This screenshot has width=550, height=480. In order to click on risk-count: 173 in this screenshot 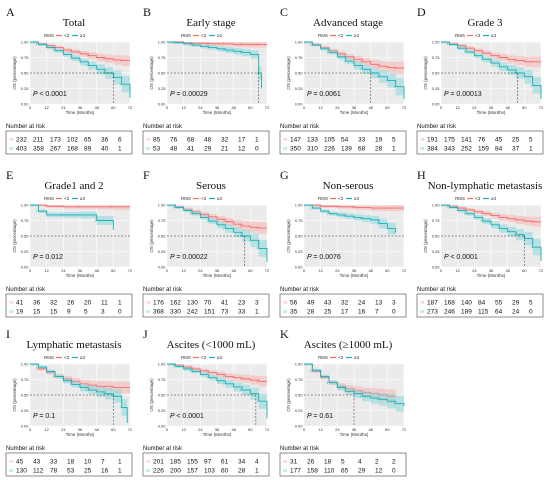, I will do `click(55, 139)`.